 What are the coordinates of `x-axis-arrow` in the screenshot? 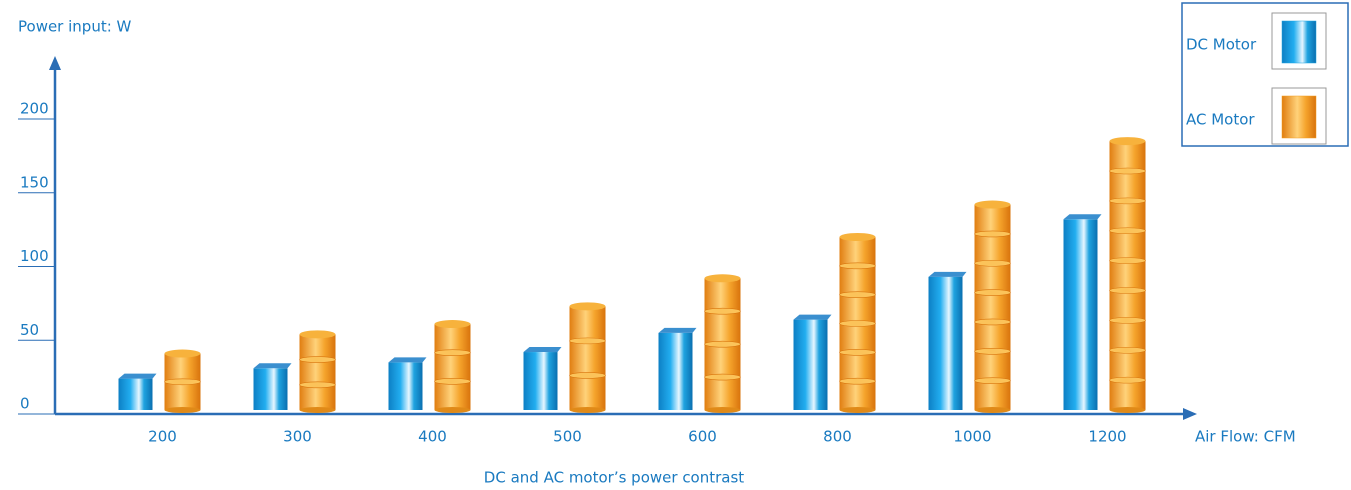 It's located at (1190, 414).